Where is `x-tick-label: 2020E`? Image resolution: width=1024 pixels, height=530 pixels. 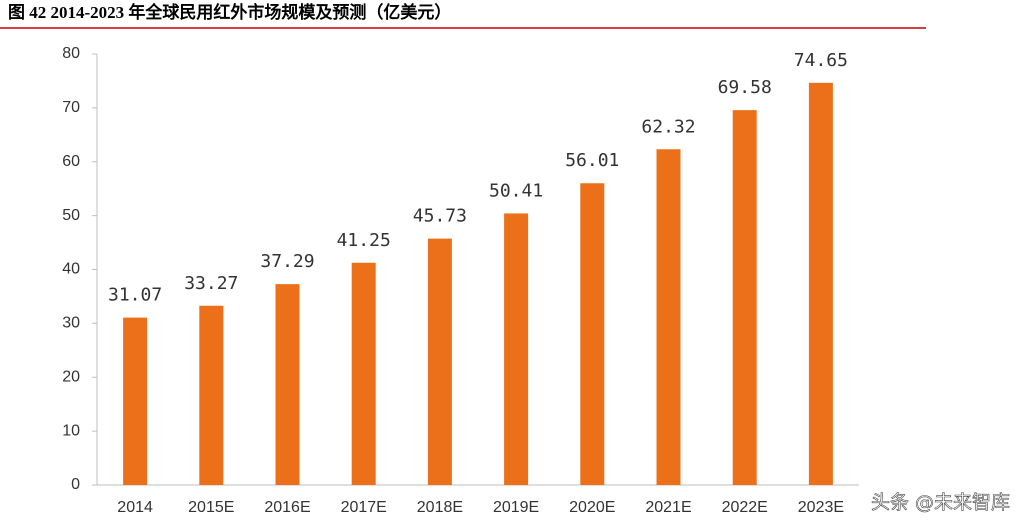 x-tick-label: 2020E is located at coordinates (592, 507).